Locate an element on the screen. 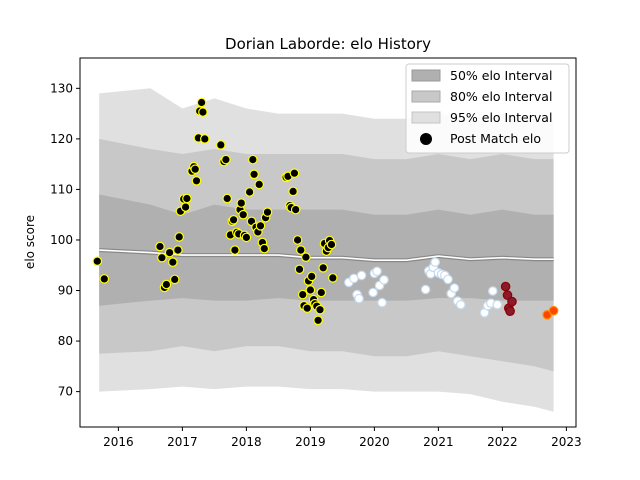  x-tick-label: 2022 is located at coordinates (502, 442).